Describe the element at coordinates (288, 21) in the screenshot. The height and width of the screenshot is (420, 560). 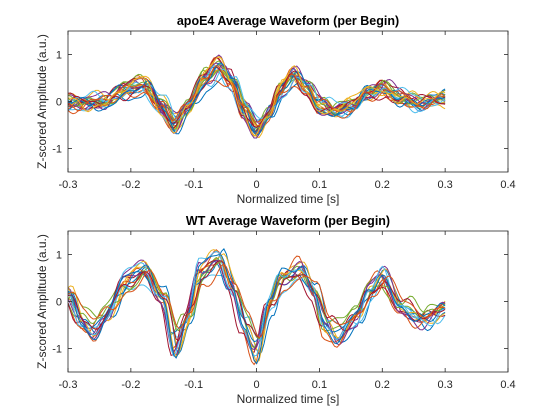
I see `top-chart-title: apoE4 Average Waveform (per Begin)` at that location.